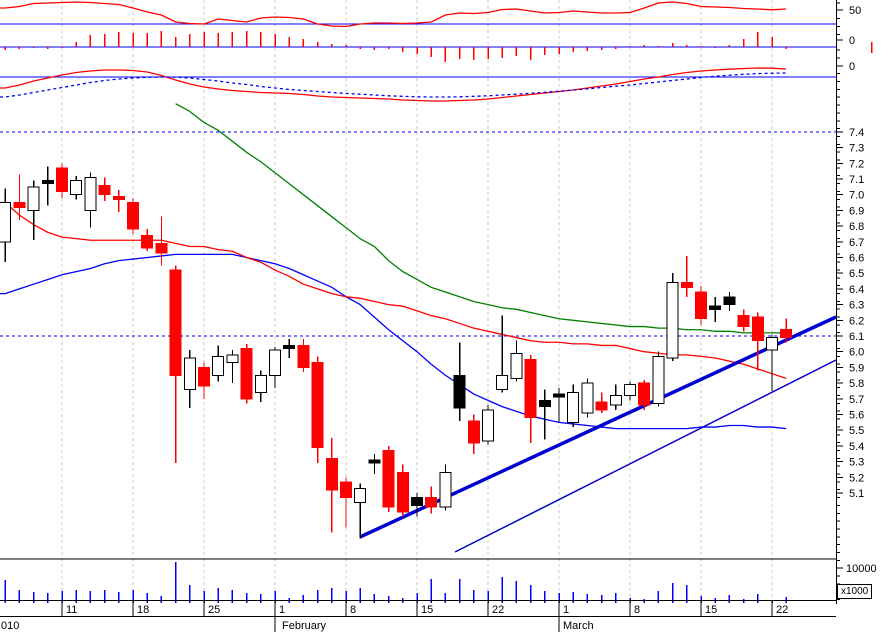 Image resolution: width=888 pixels, height=632 pixels. What do you see at coordinates (304, 626) in the screenshot?
I see `month-label: February` at bounding box center [304, 626].